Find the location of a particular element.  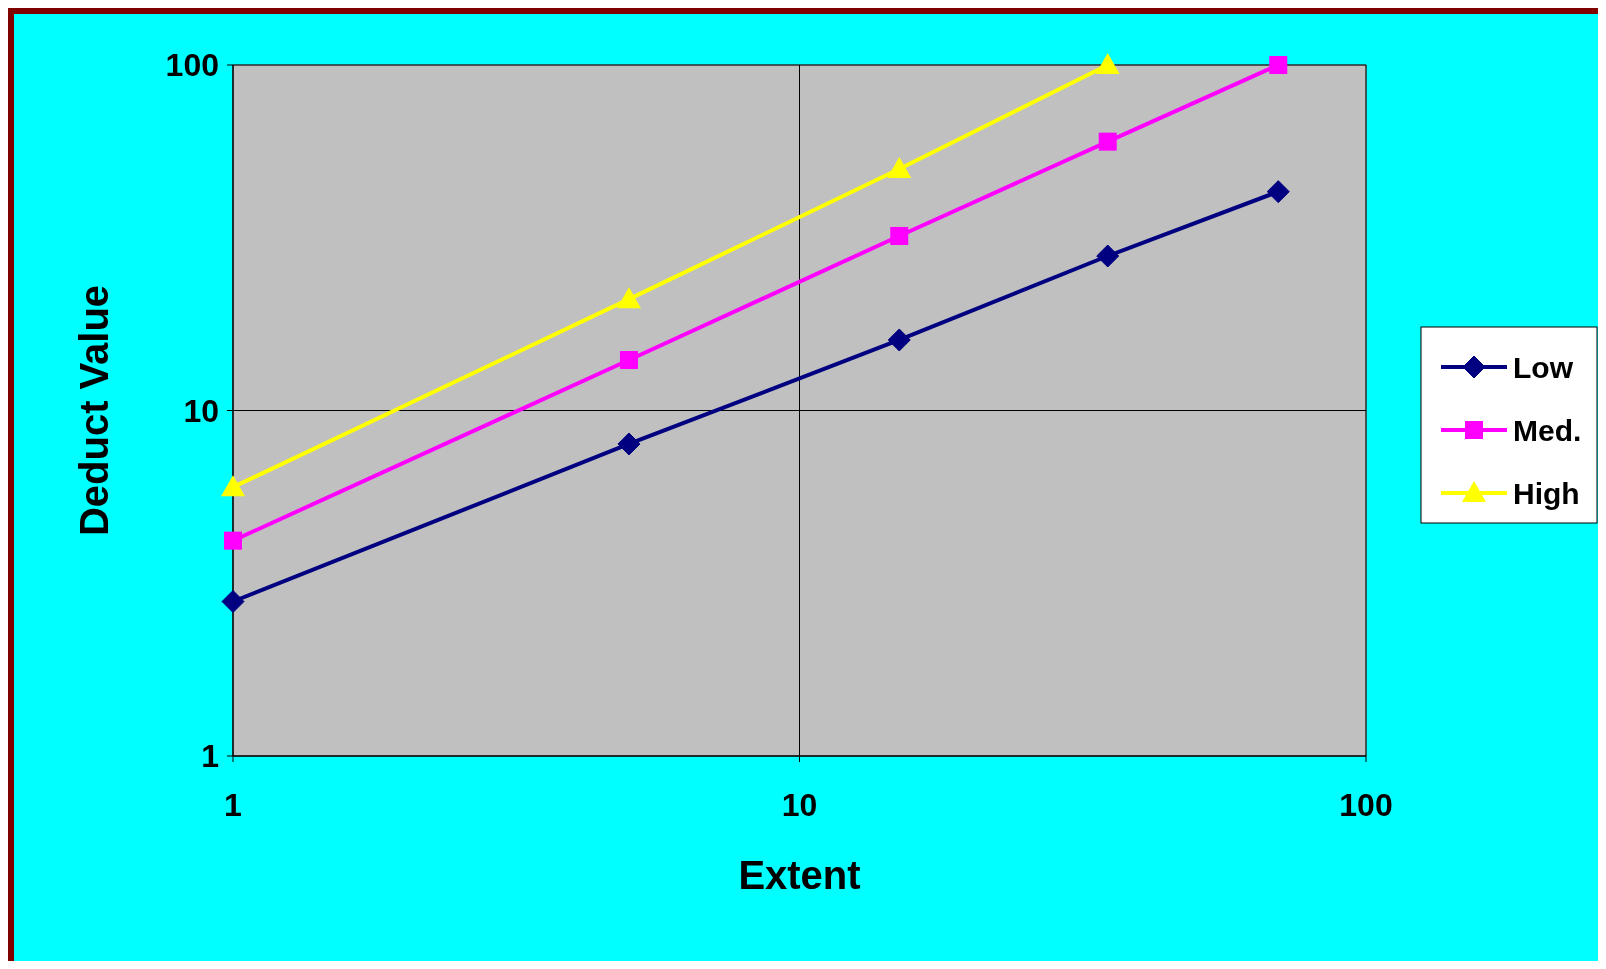

legend-label: Med. is located at coordinates (1547, 430).